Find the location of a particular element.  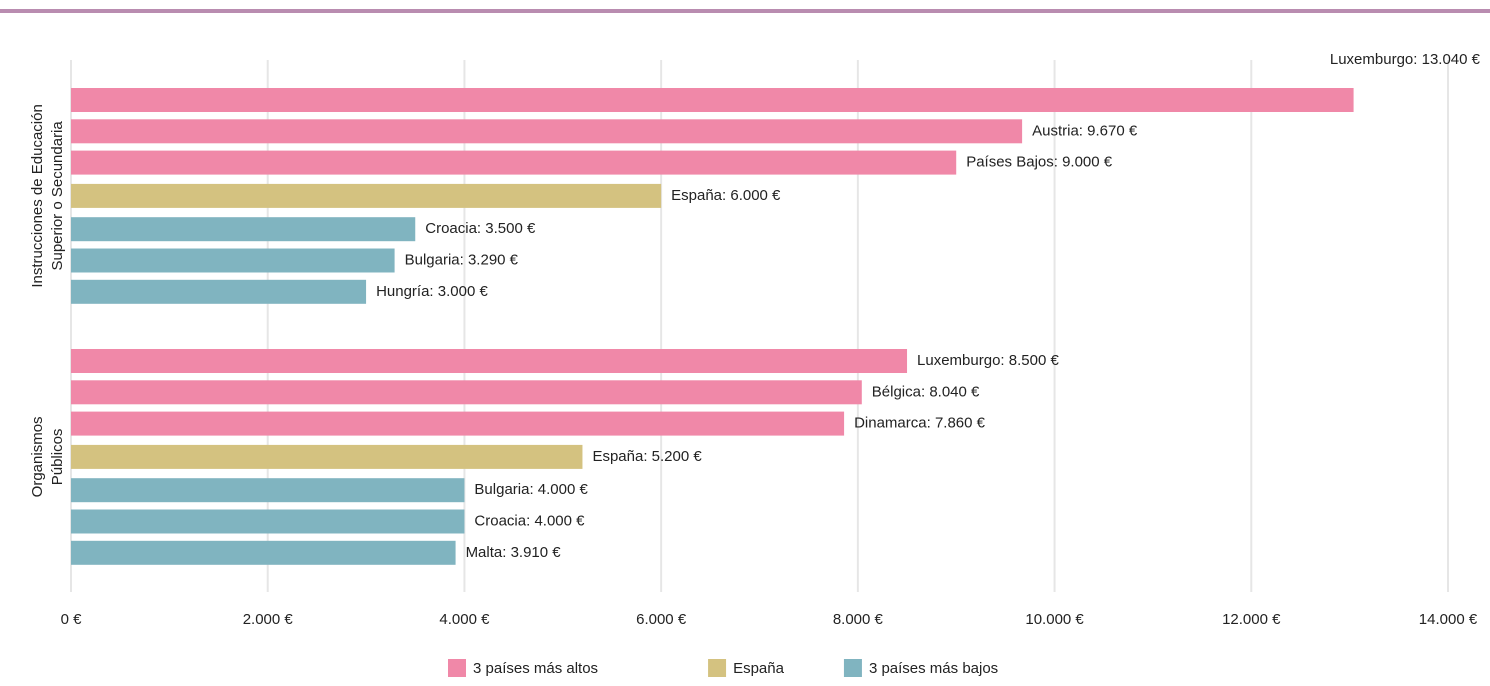

value-label: Países Bajos: 9.000 € is located at coordinates (1039, 162).